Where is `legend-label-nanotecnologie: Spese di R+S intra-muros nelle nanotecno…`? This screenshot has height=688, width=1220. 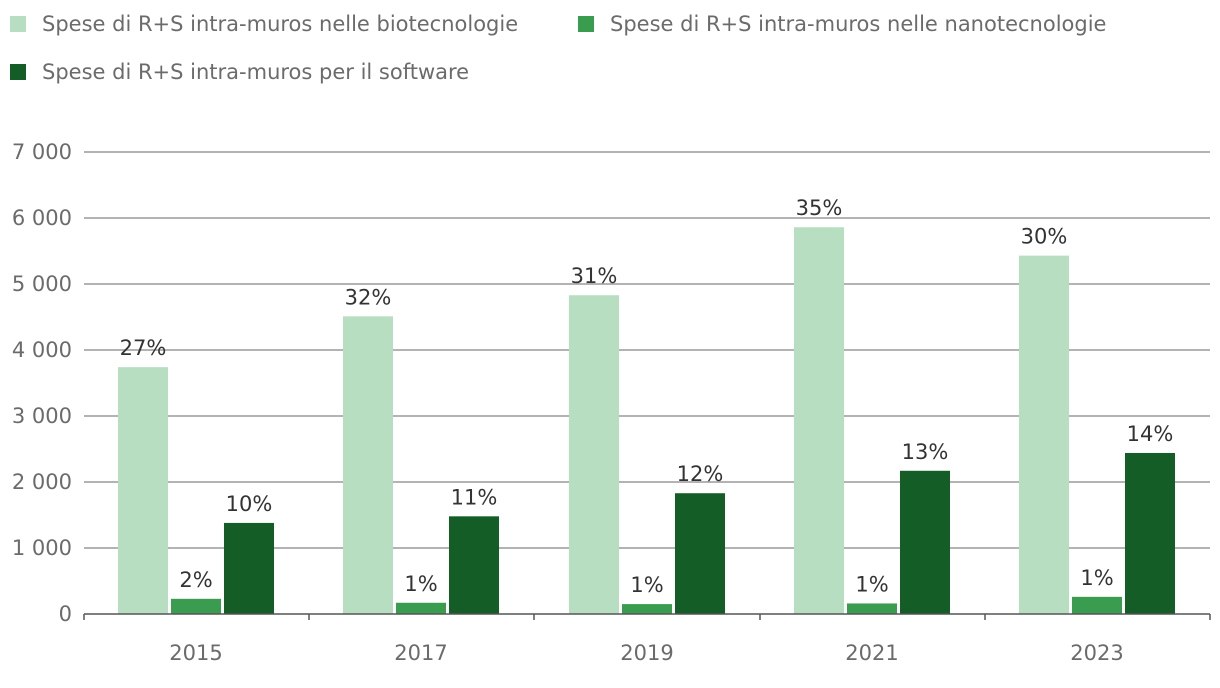 legend-label-nanotecnologie: Spese di R+S intra-muros nelle nanotecno… is located at coordinates (858, 24).